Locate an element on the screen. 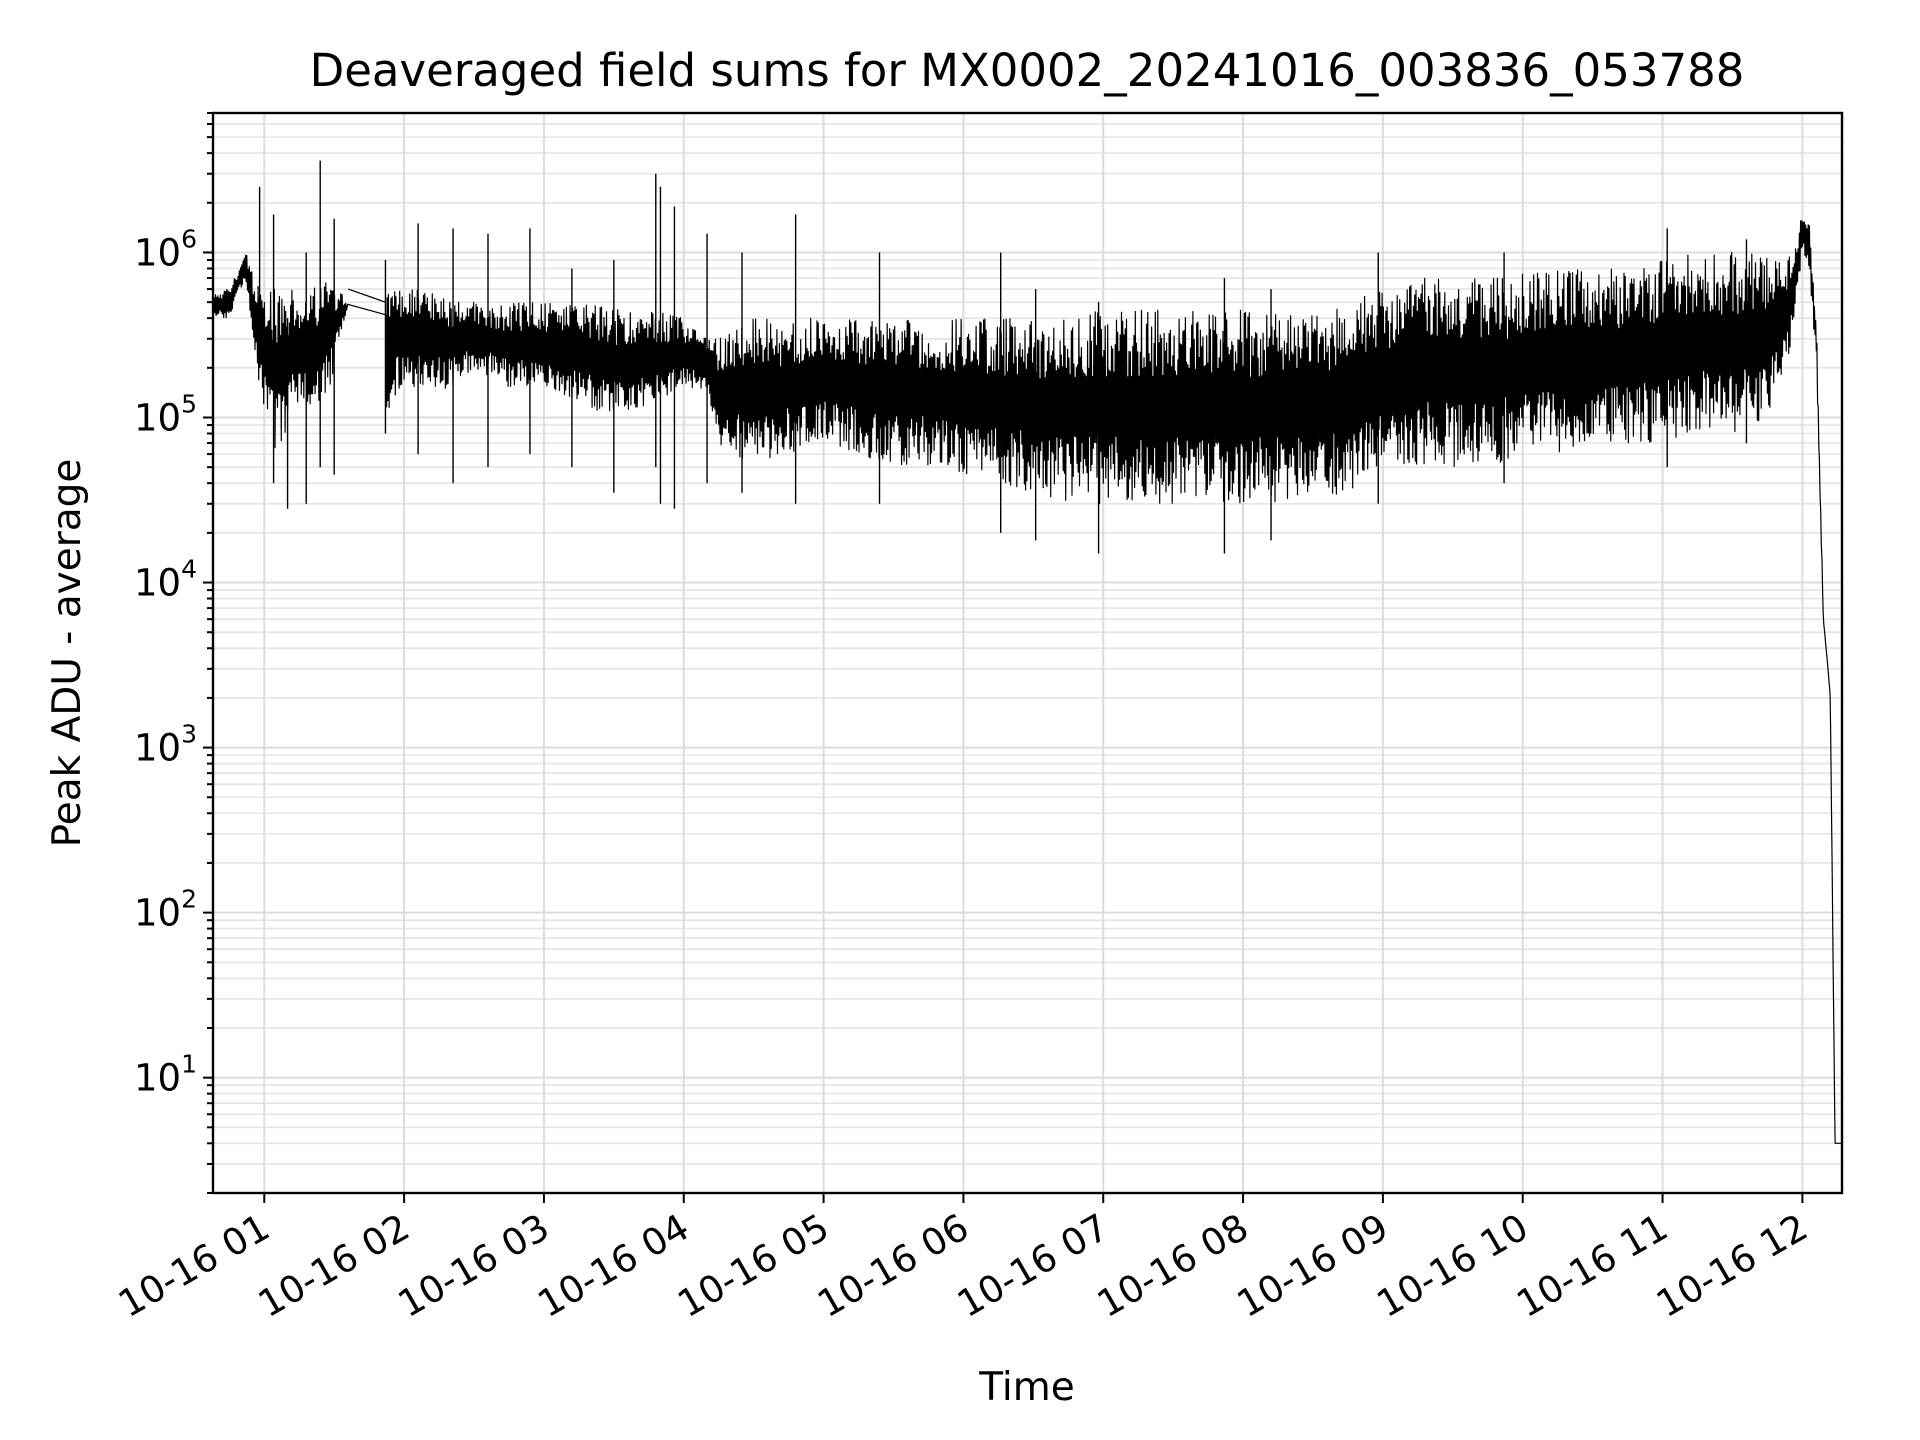 The image size is (1920, 1440). y-tick-label: 10⁶ is located at coordinates (165, 249).